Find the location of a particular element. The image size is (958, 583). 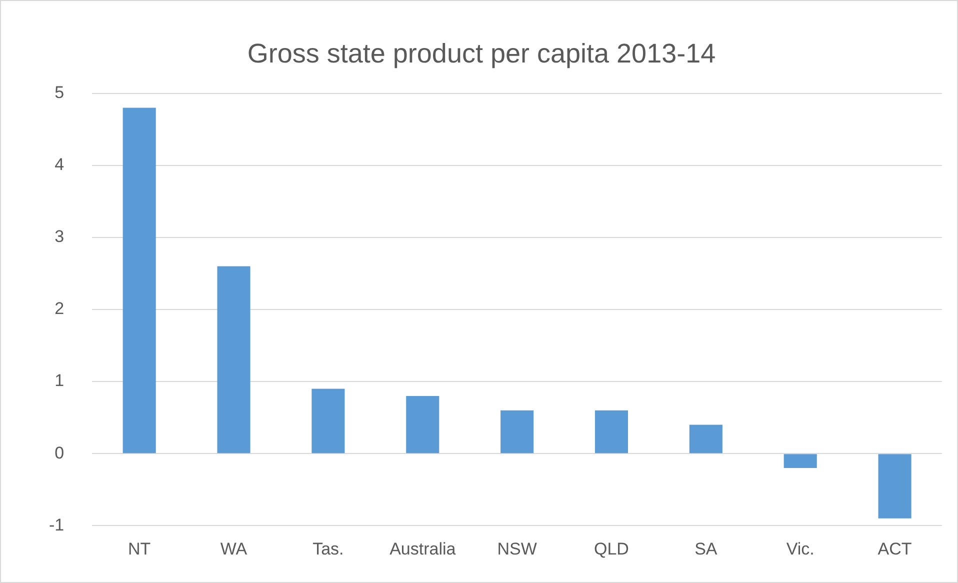

y-tick-label: 2 is located at coordinates (59, 308).